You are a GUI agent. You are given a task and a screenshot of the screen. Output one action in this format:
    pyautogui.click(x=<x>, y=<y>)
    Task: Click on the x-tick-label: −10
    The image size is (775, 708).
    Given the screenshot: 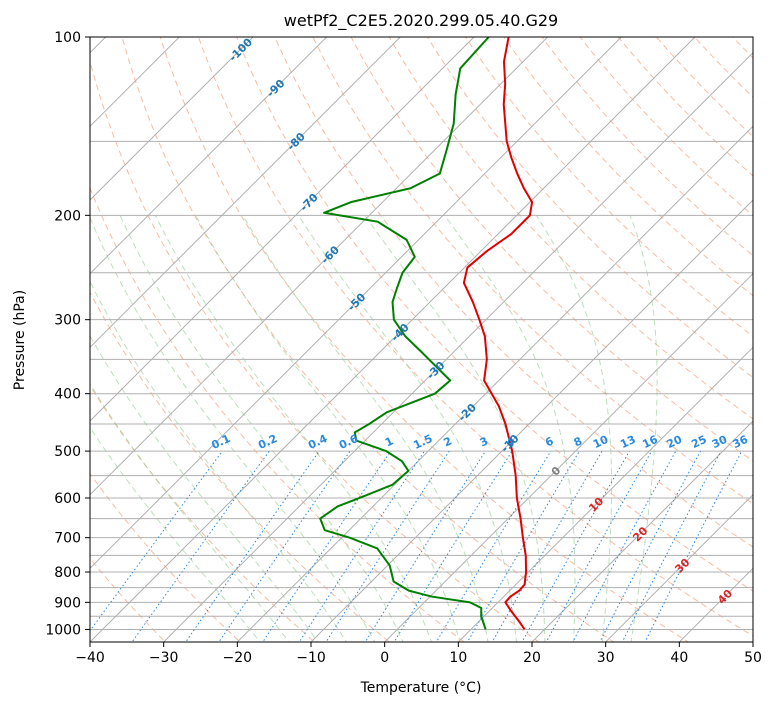 What is the action you would take?
    pyautogui.click(x=311, y=658)
    